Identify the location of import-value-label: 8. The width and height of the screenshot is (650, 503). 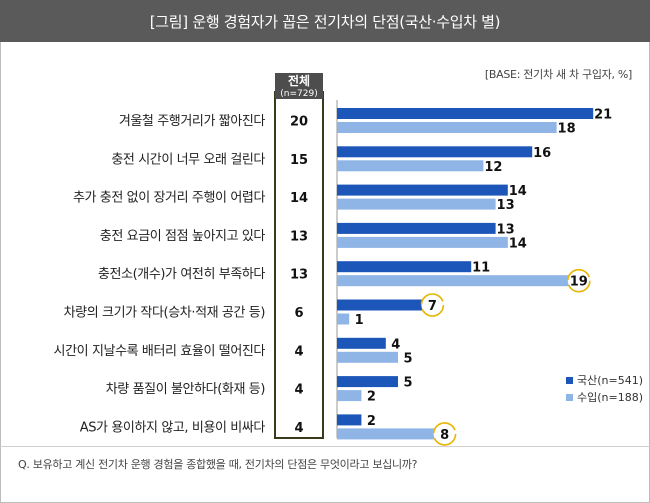
(444, 435).